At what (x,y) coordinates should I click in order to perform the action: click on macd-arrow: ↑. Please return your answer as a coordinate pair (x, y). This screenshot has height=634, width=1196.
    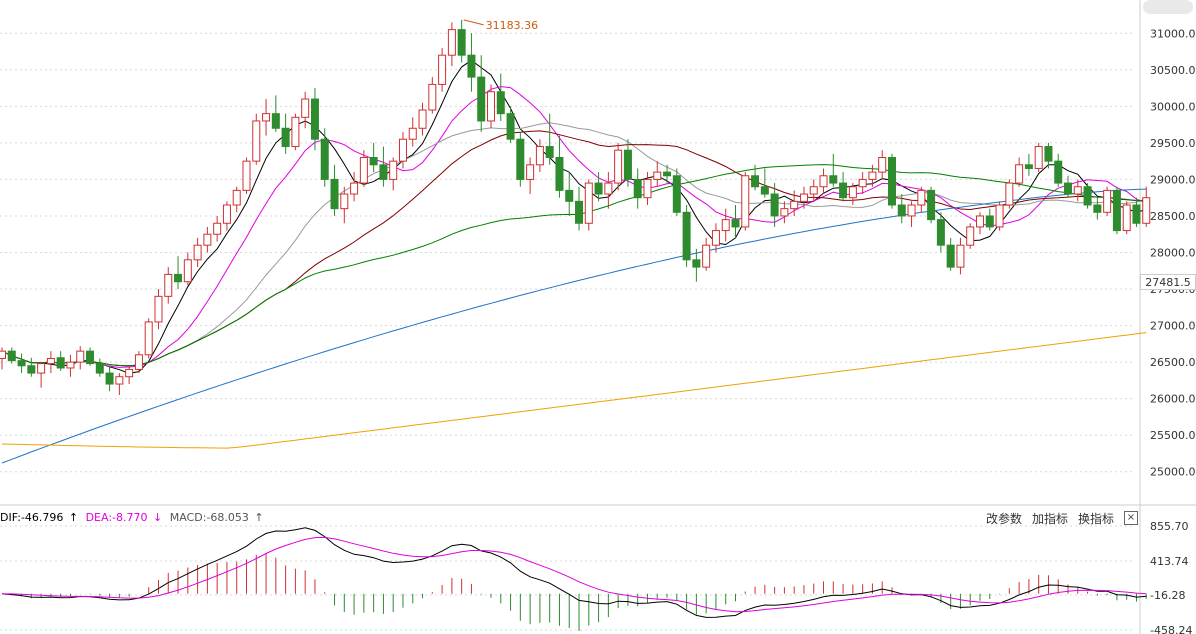
    Looking at the image, I should click on (259, 517).